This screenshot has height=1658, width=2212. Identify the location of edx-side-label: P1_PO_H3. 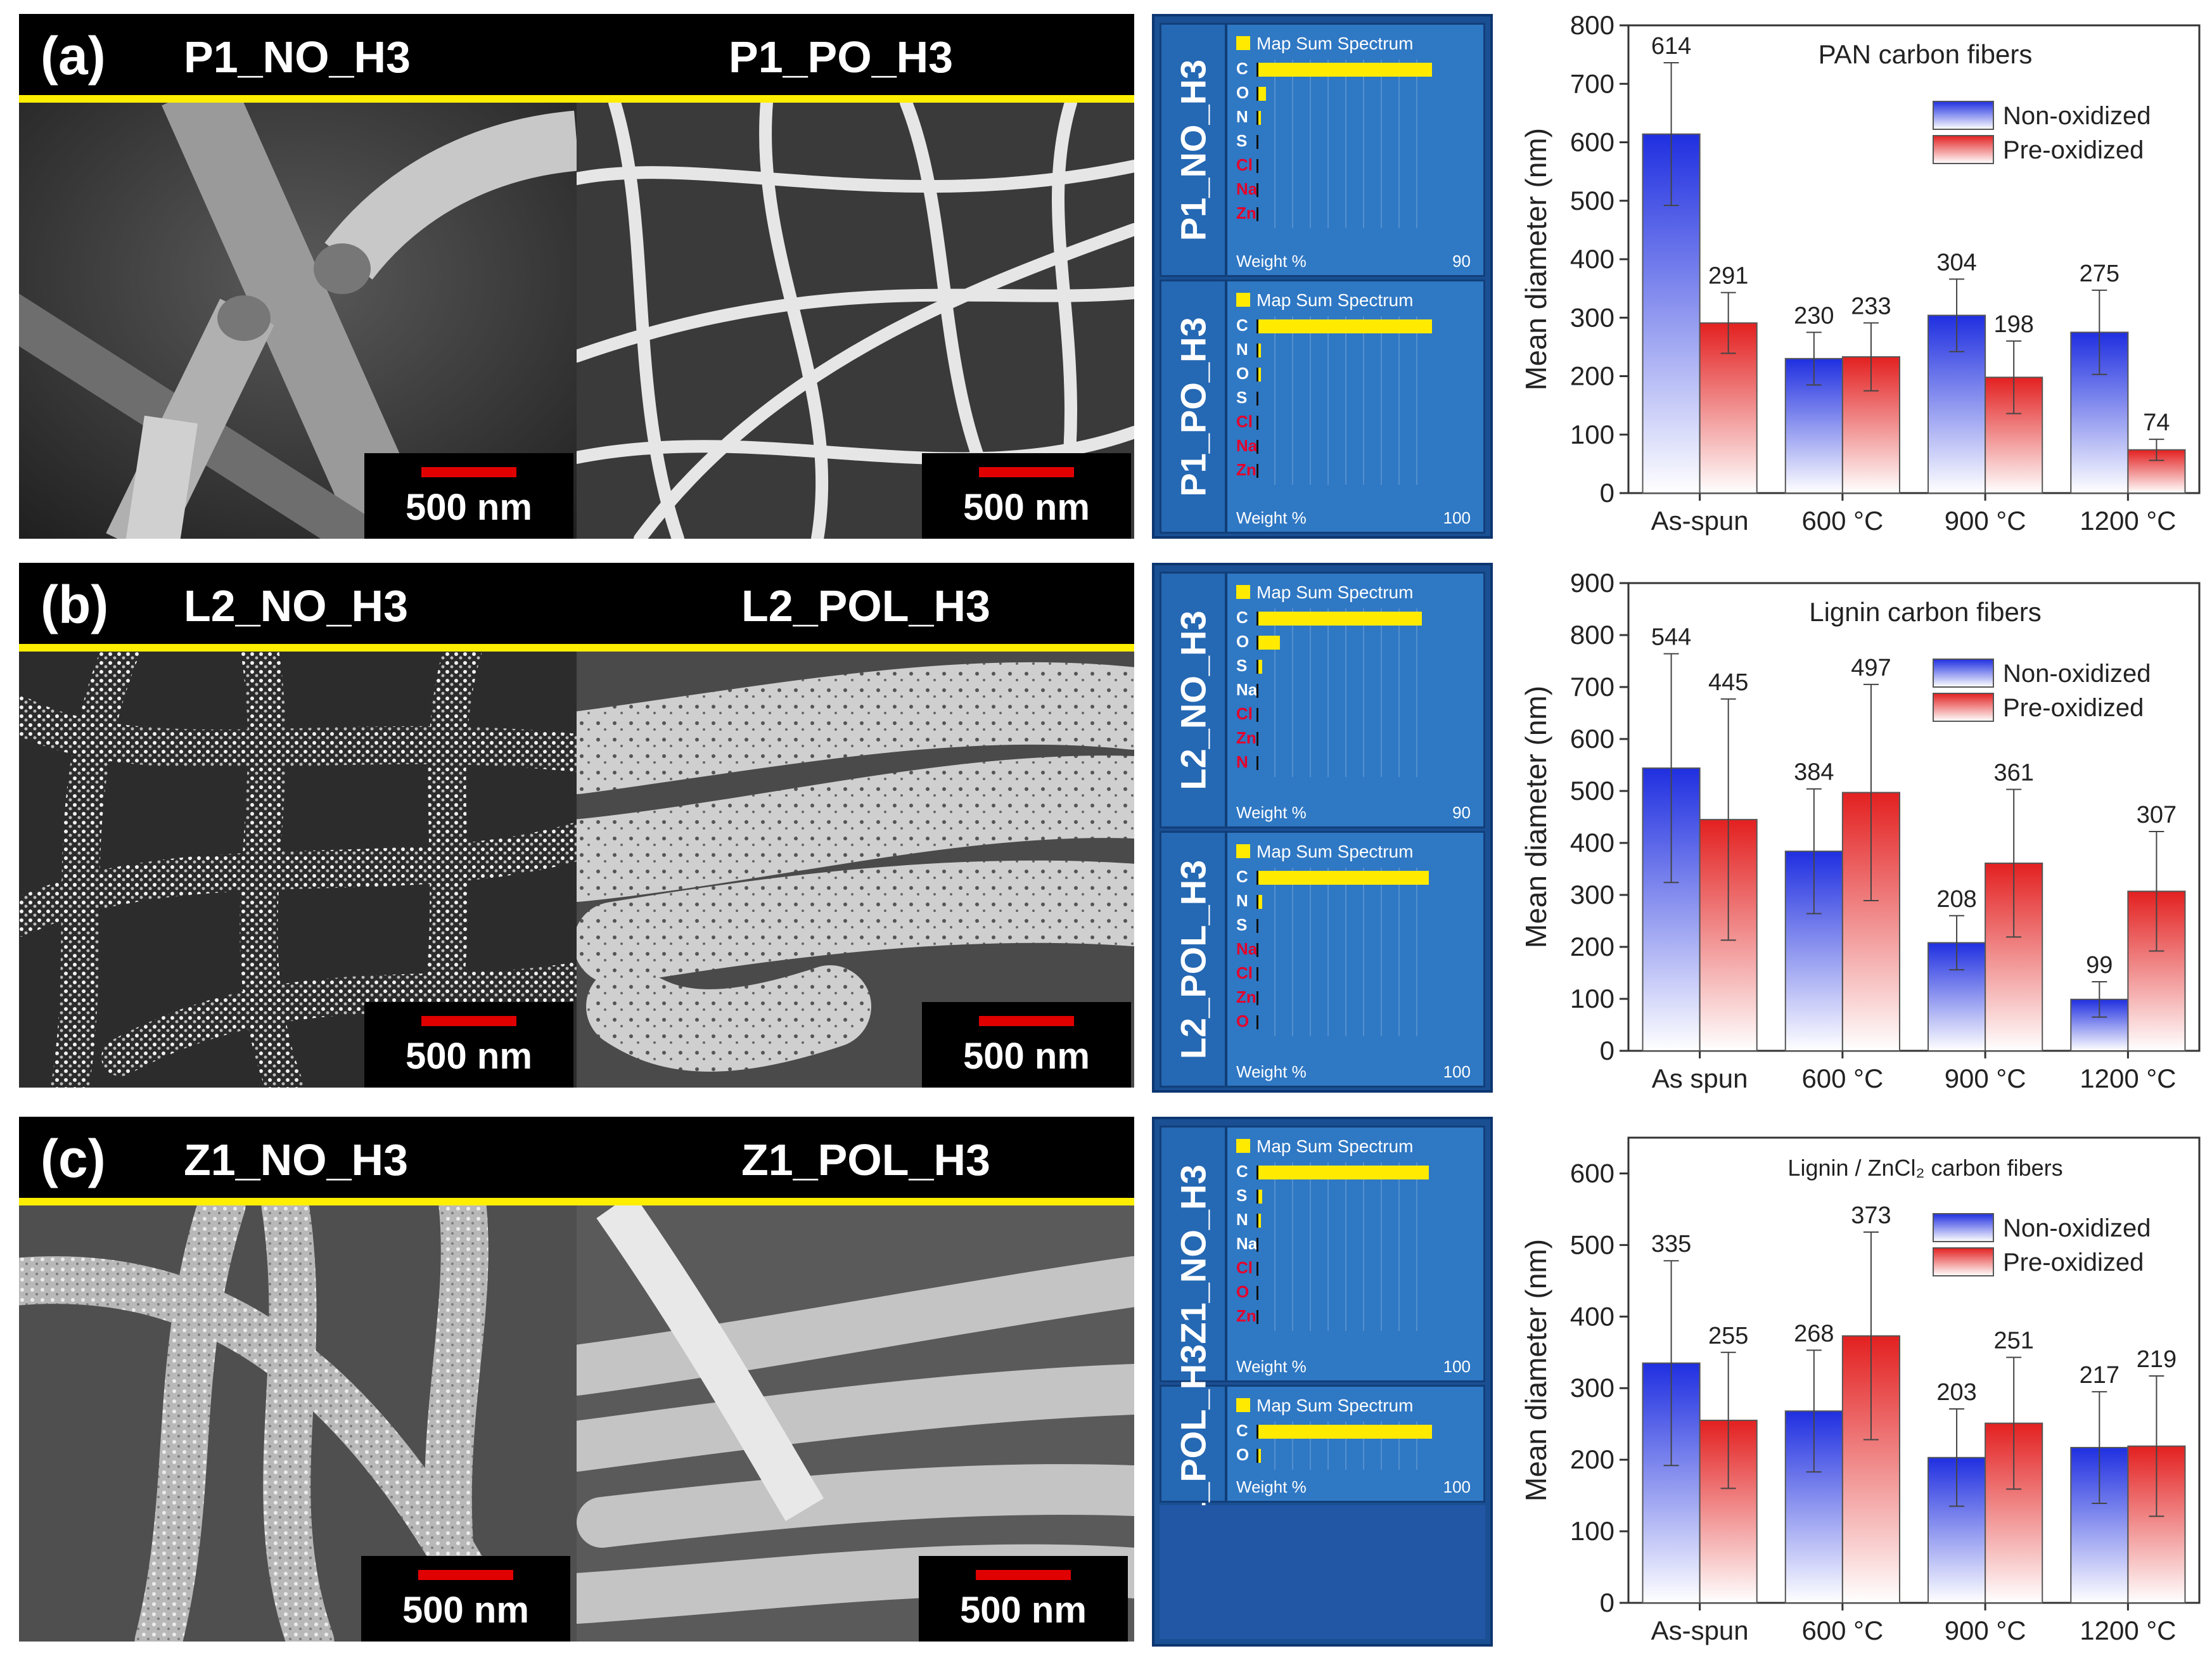
(1194, 406).